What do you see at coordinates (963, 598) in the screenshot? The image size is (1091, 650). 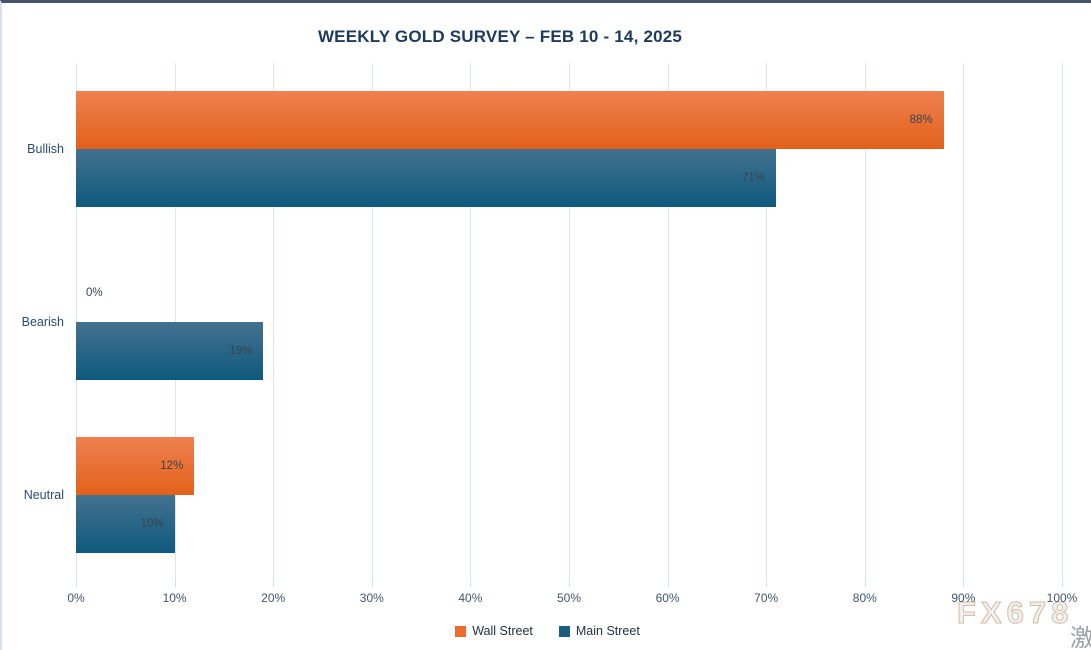 I see `x-axis-tick-label: 90%` at bounding box center [963, 598].